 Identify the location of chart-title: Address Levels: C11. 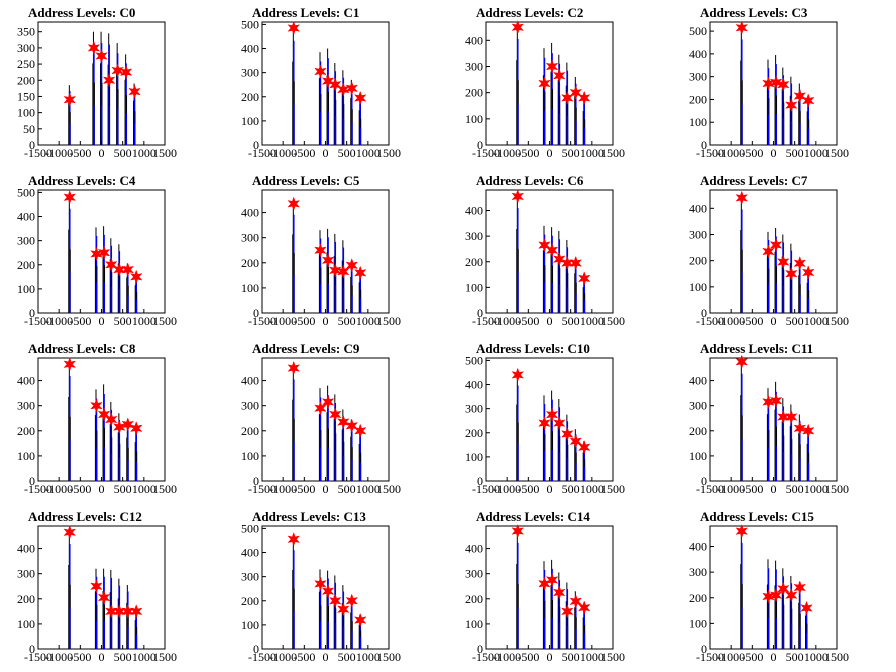
(757, 348).